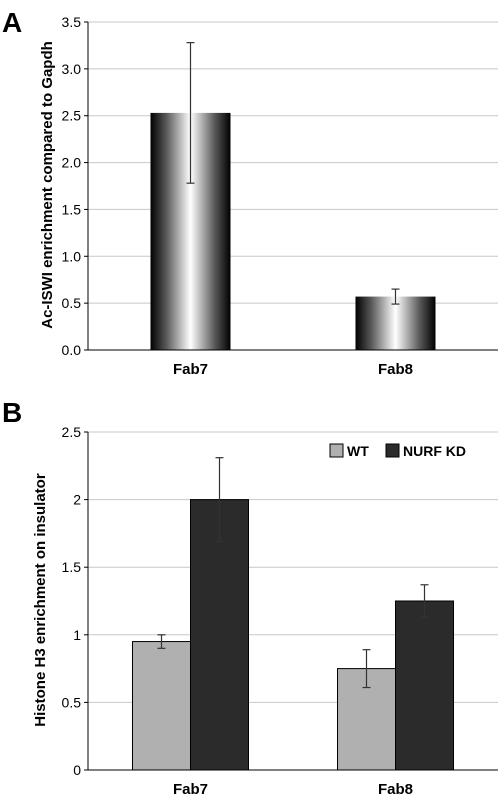  What do you see at coordinates (72, 567) in the screenshot?
I see `b-y-tick-label: 1.5` at bounding box center [72, 567].